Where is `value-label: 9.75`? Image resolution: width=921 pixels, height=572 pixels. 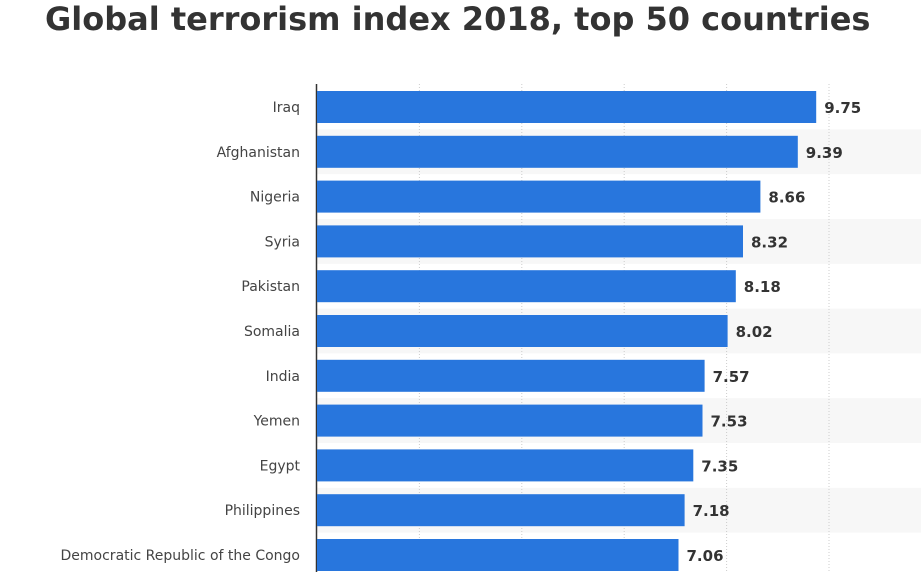
value-label: 9.75 is located at coordinates (842, 108).